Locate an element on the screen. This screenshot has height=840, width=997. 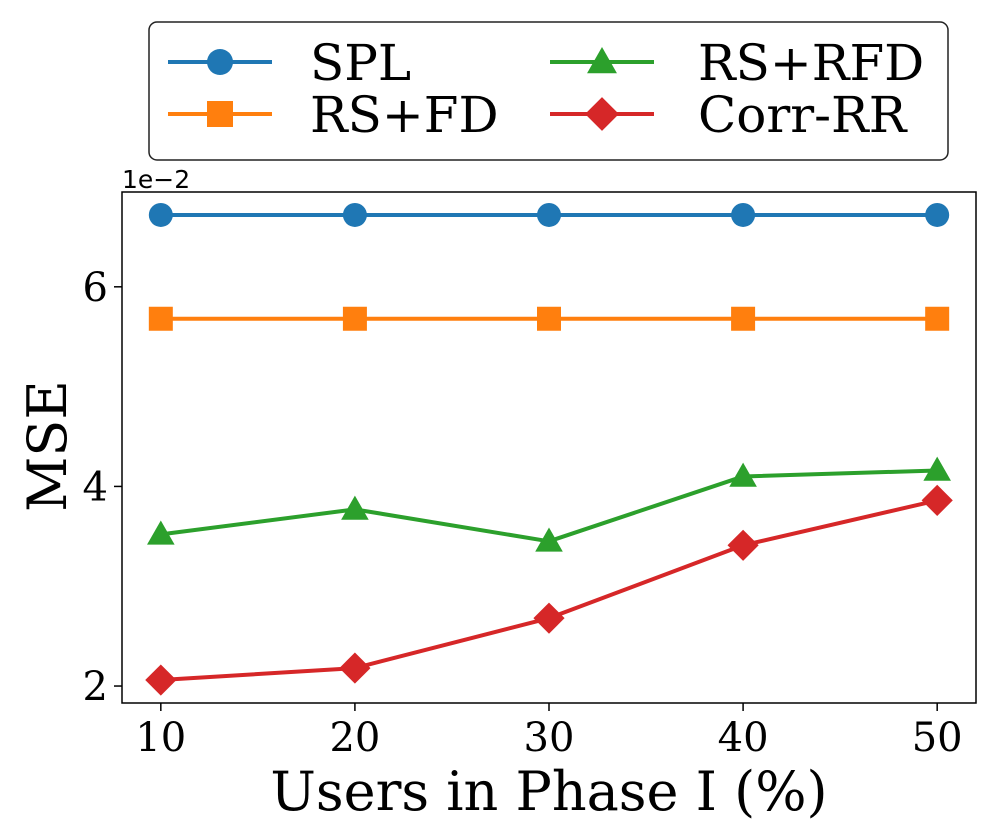
x-tick-label: 50 is located at coordinates (937, 738).